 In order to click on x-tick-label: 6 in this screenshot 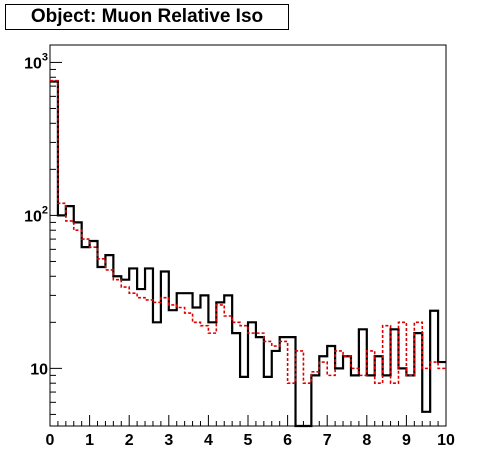, I will do `click(287, 440)`.